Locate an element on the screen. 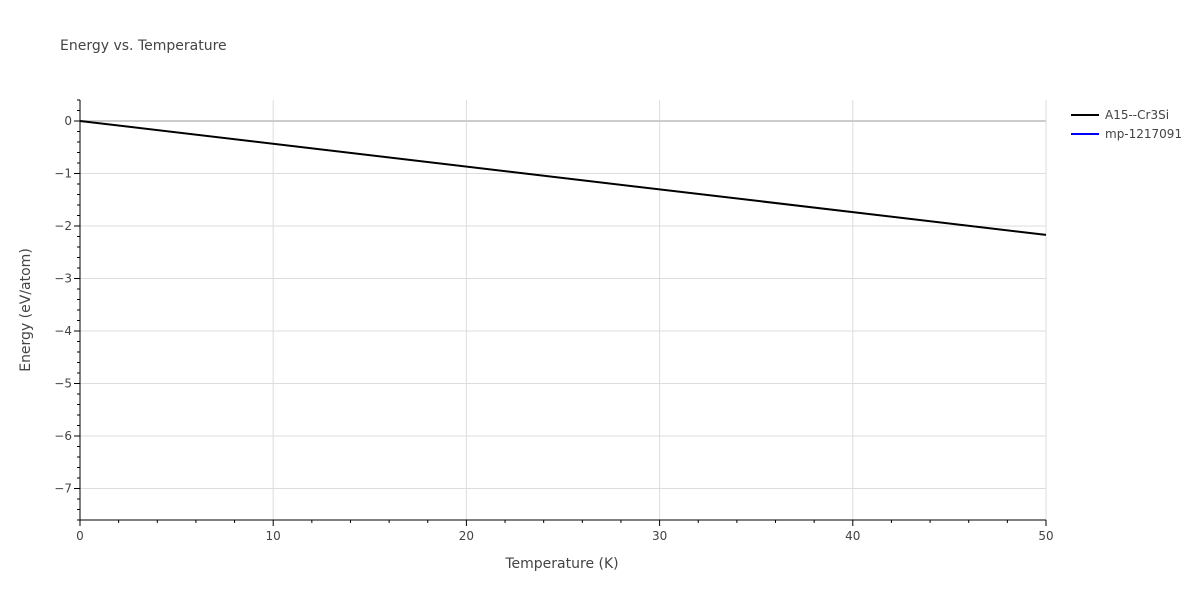 Image resolution: width=1200 pixels, height=600 pixels. x-axis-label: Temperature (K) is located at coordinates (561, 564).